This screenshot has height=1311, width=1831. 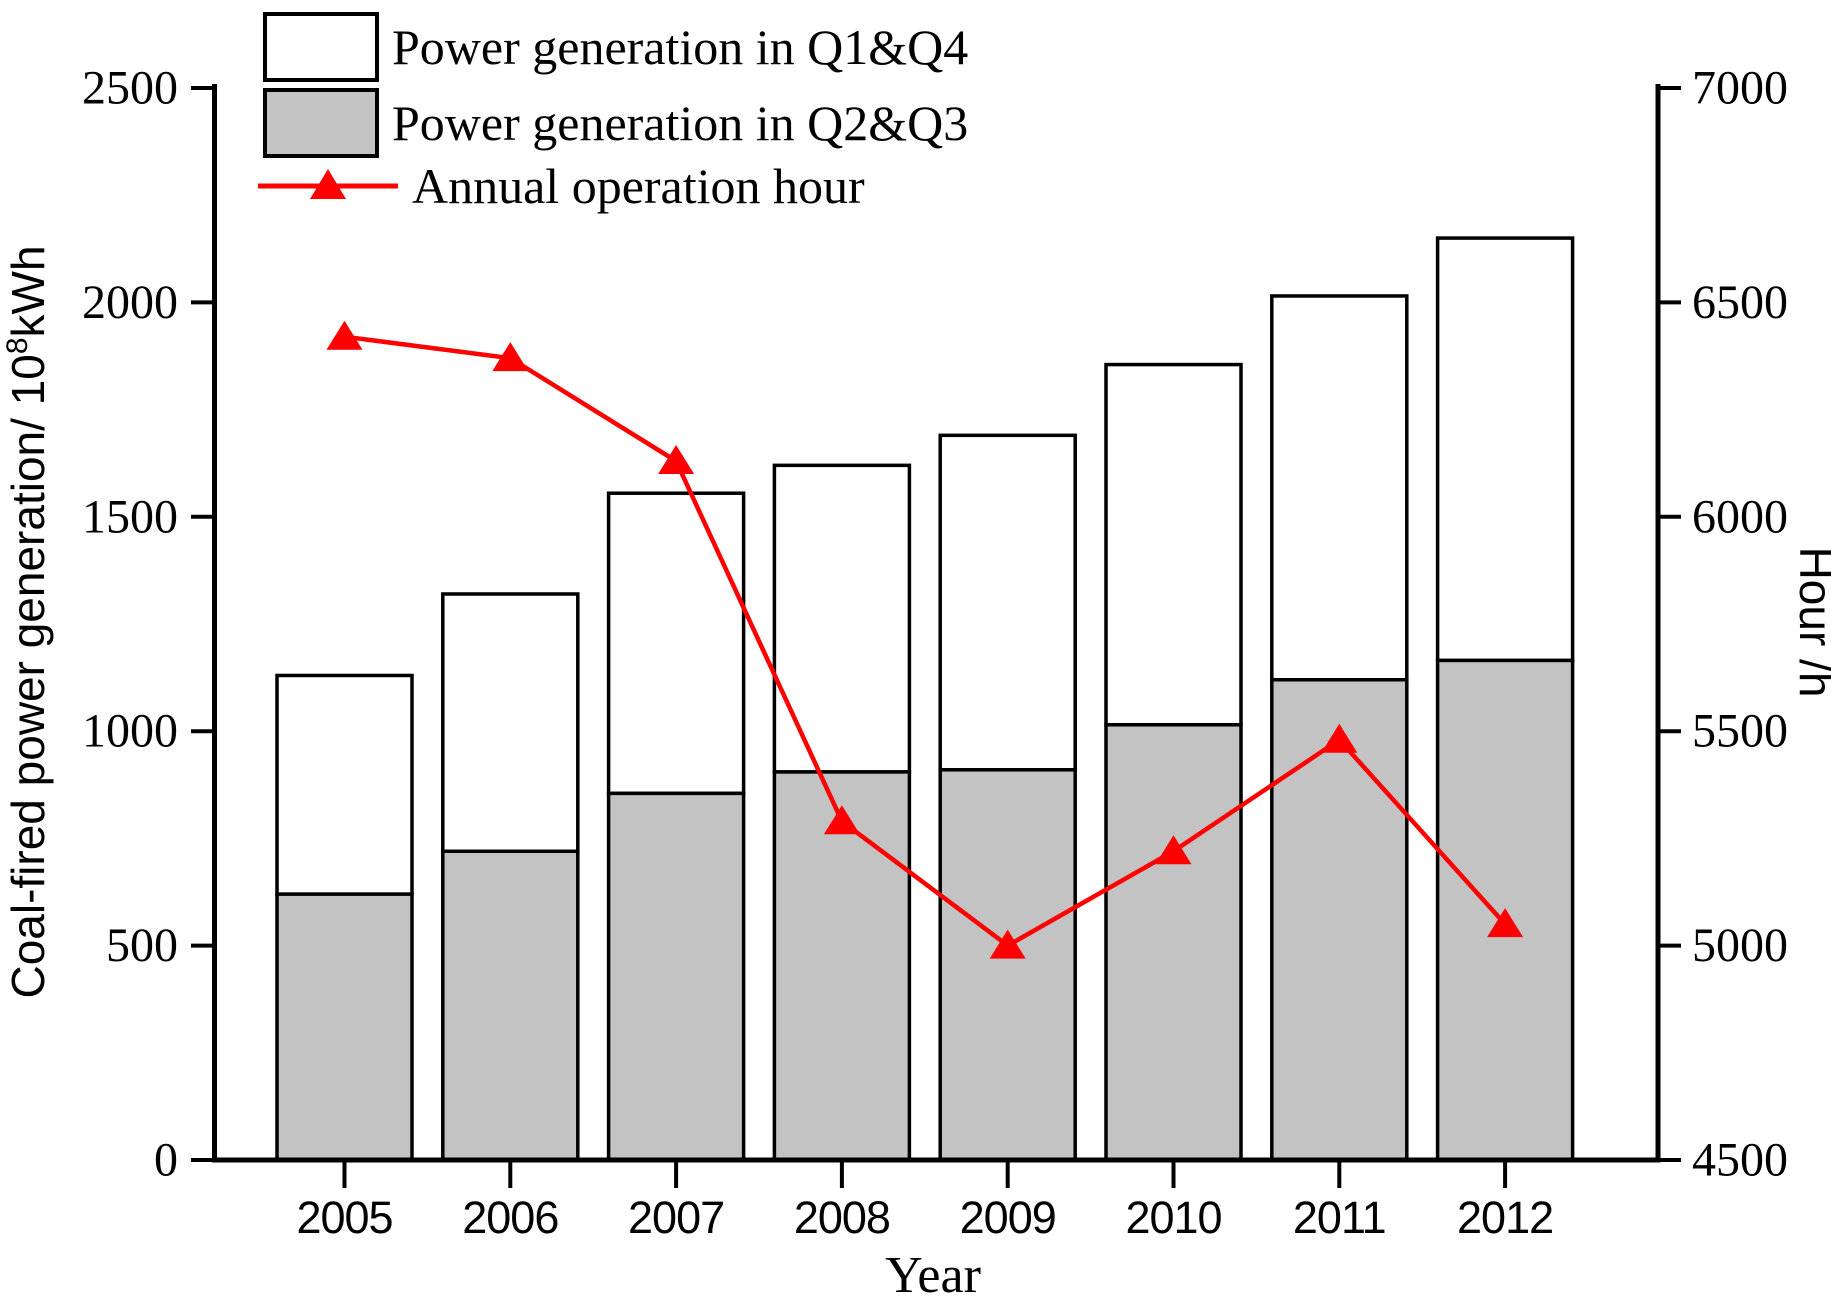 What do you see at coordinates (676, 976) in the screenshot?
I see `bar-q2q3-2007` at bounding box center [676, 976].